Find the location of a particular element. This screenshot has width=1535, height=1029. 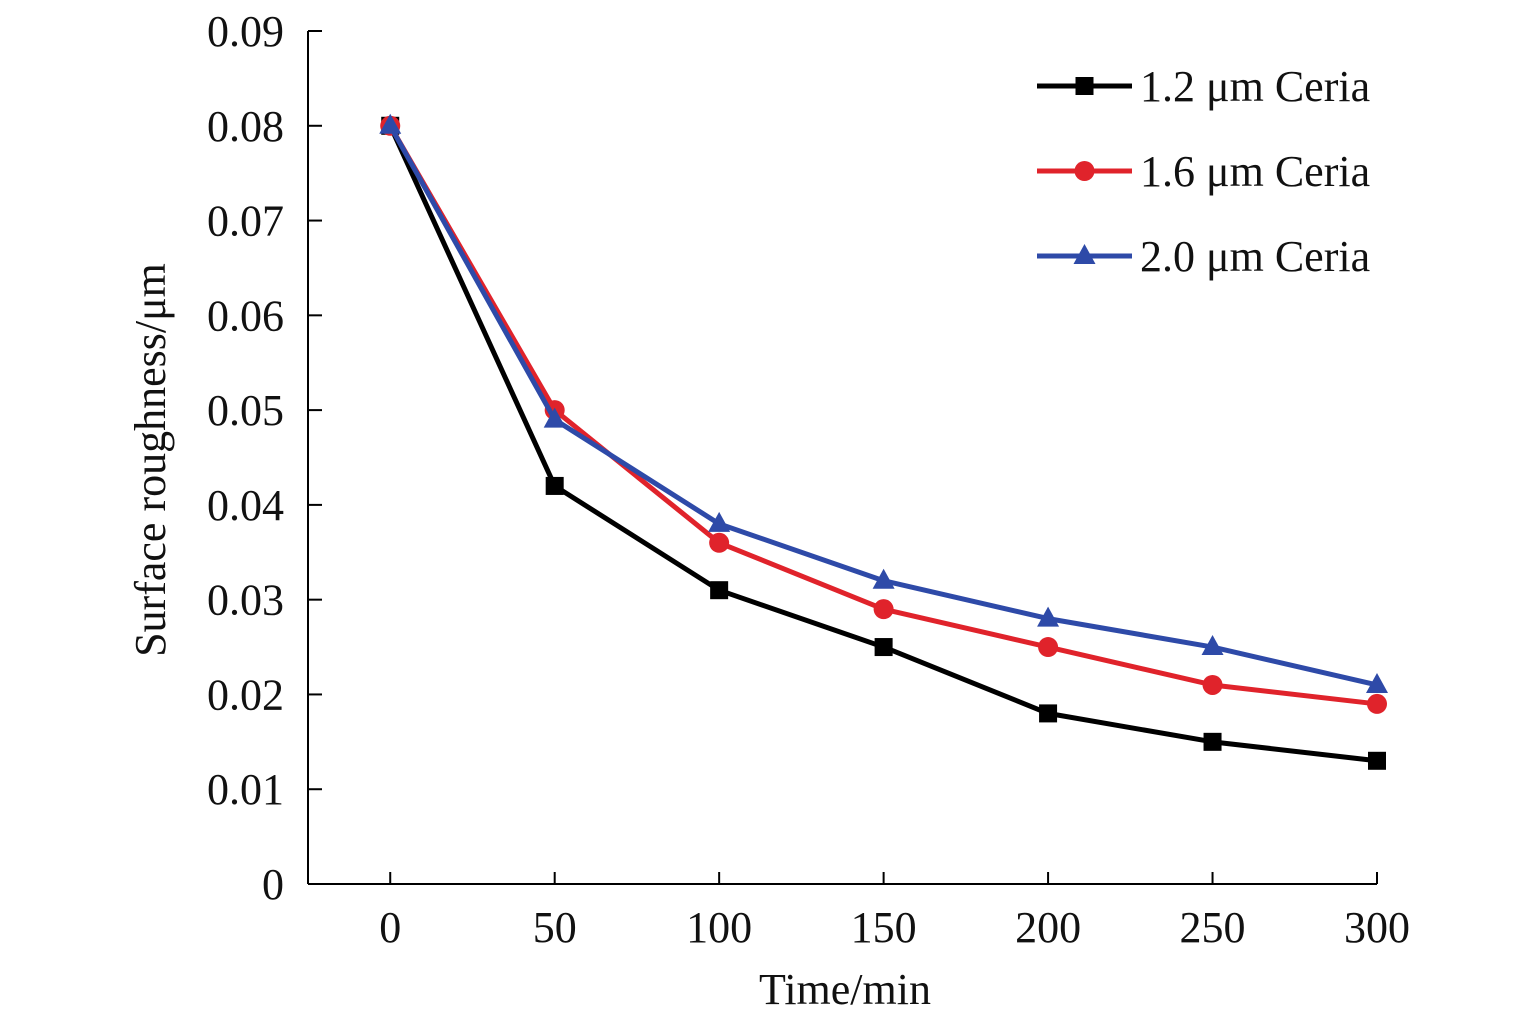

y-tick-label: 0.08 is located at coordinates (245, 126).